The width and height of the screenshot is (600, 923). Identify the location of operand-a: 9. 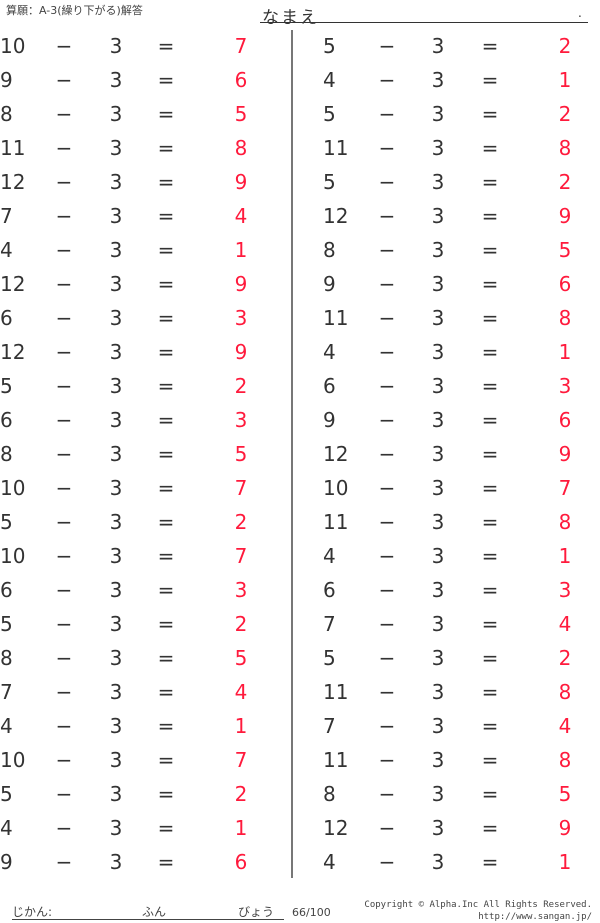
(329, 420).